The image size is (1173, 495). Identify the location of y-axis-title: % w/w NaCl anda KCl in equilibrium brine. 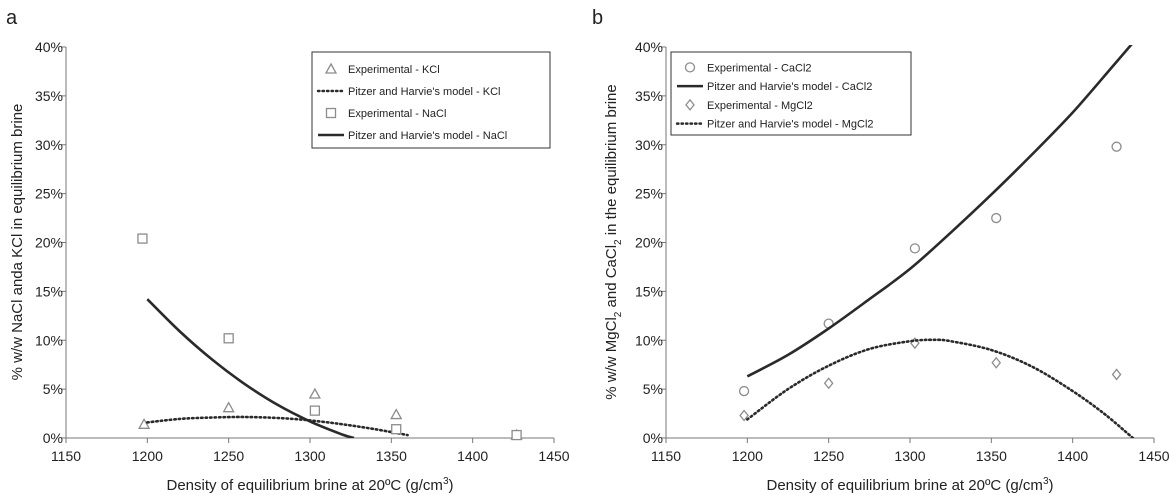
(17, 242).